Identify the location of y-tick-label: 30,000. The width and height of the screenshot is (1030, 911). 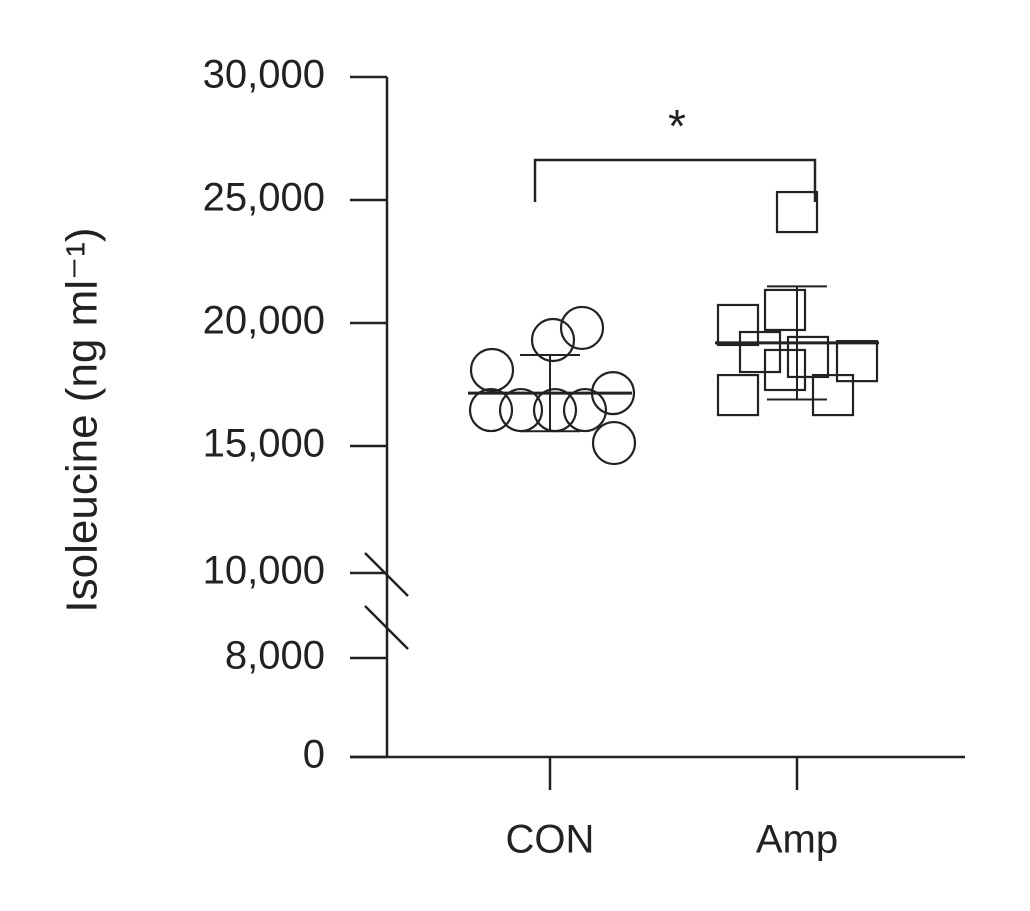
(264, 75).